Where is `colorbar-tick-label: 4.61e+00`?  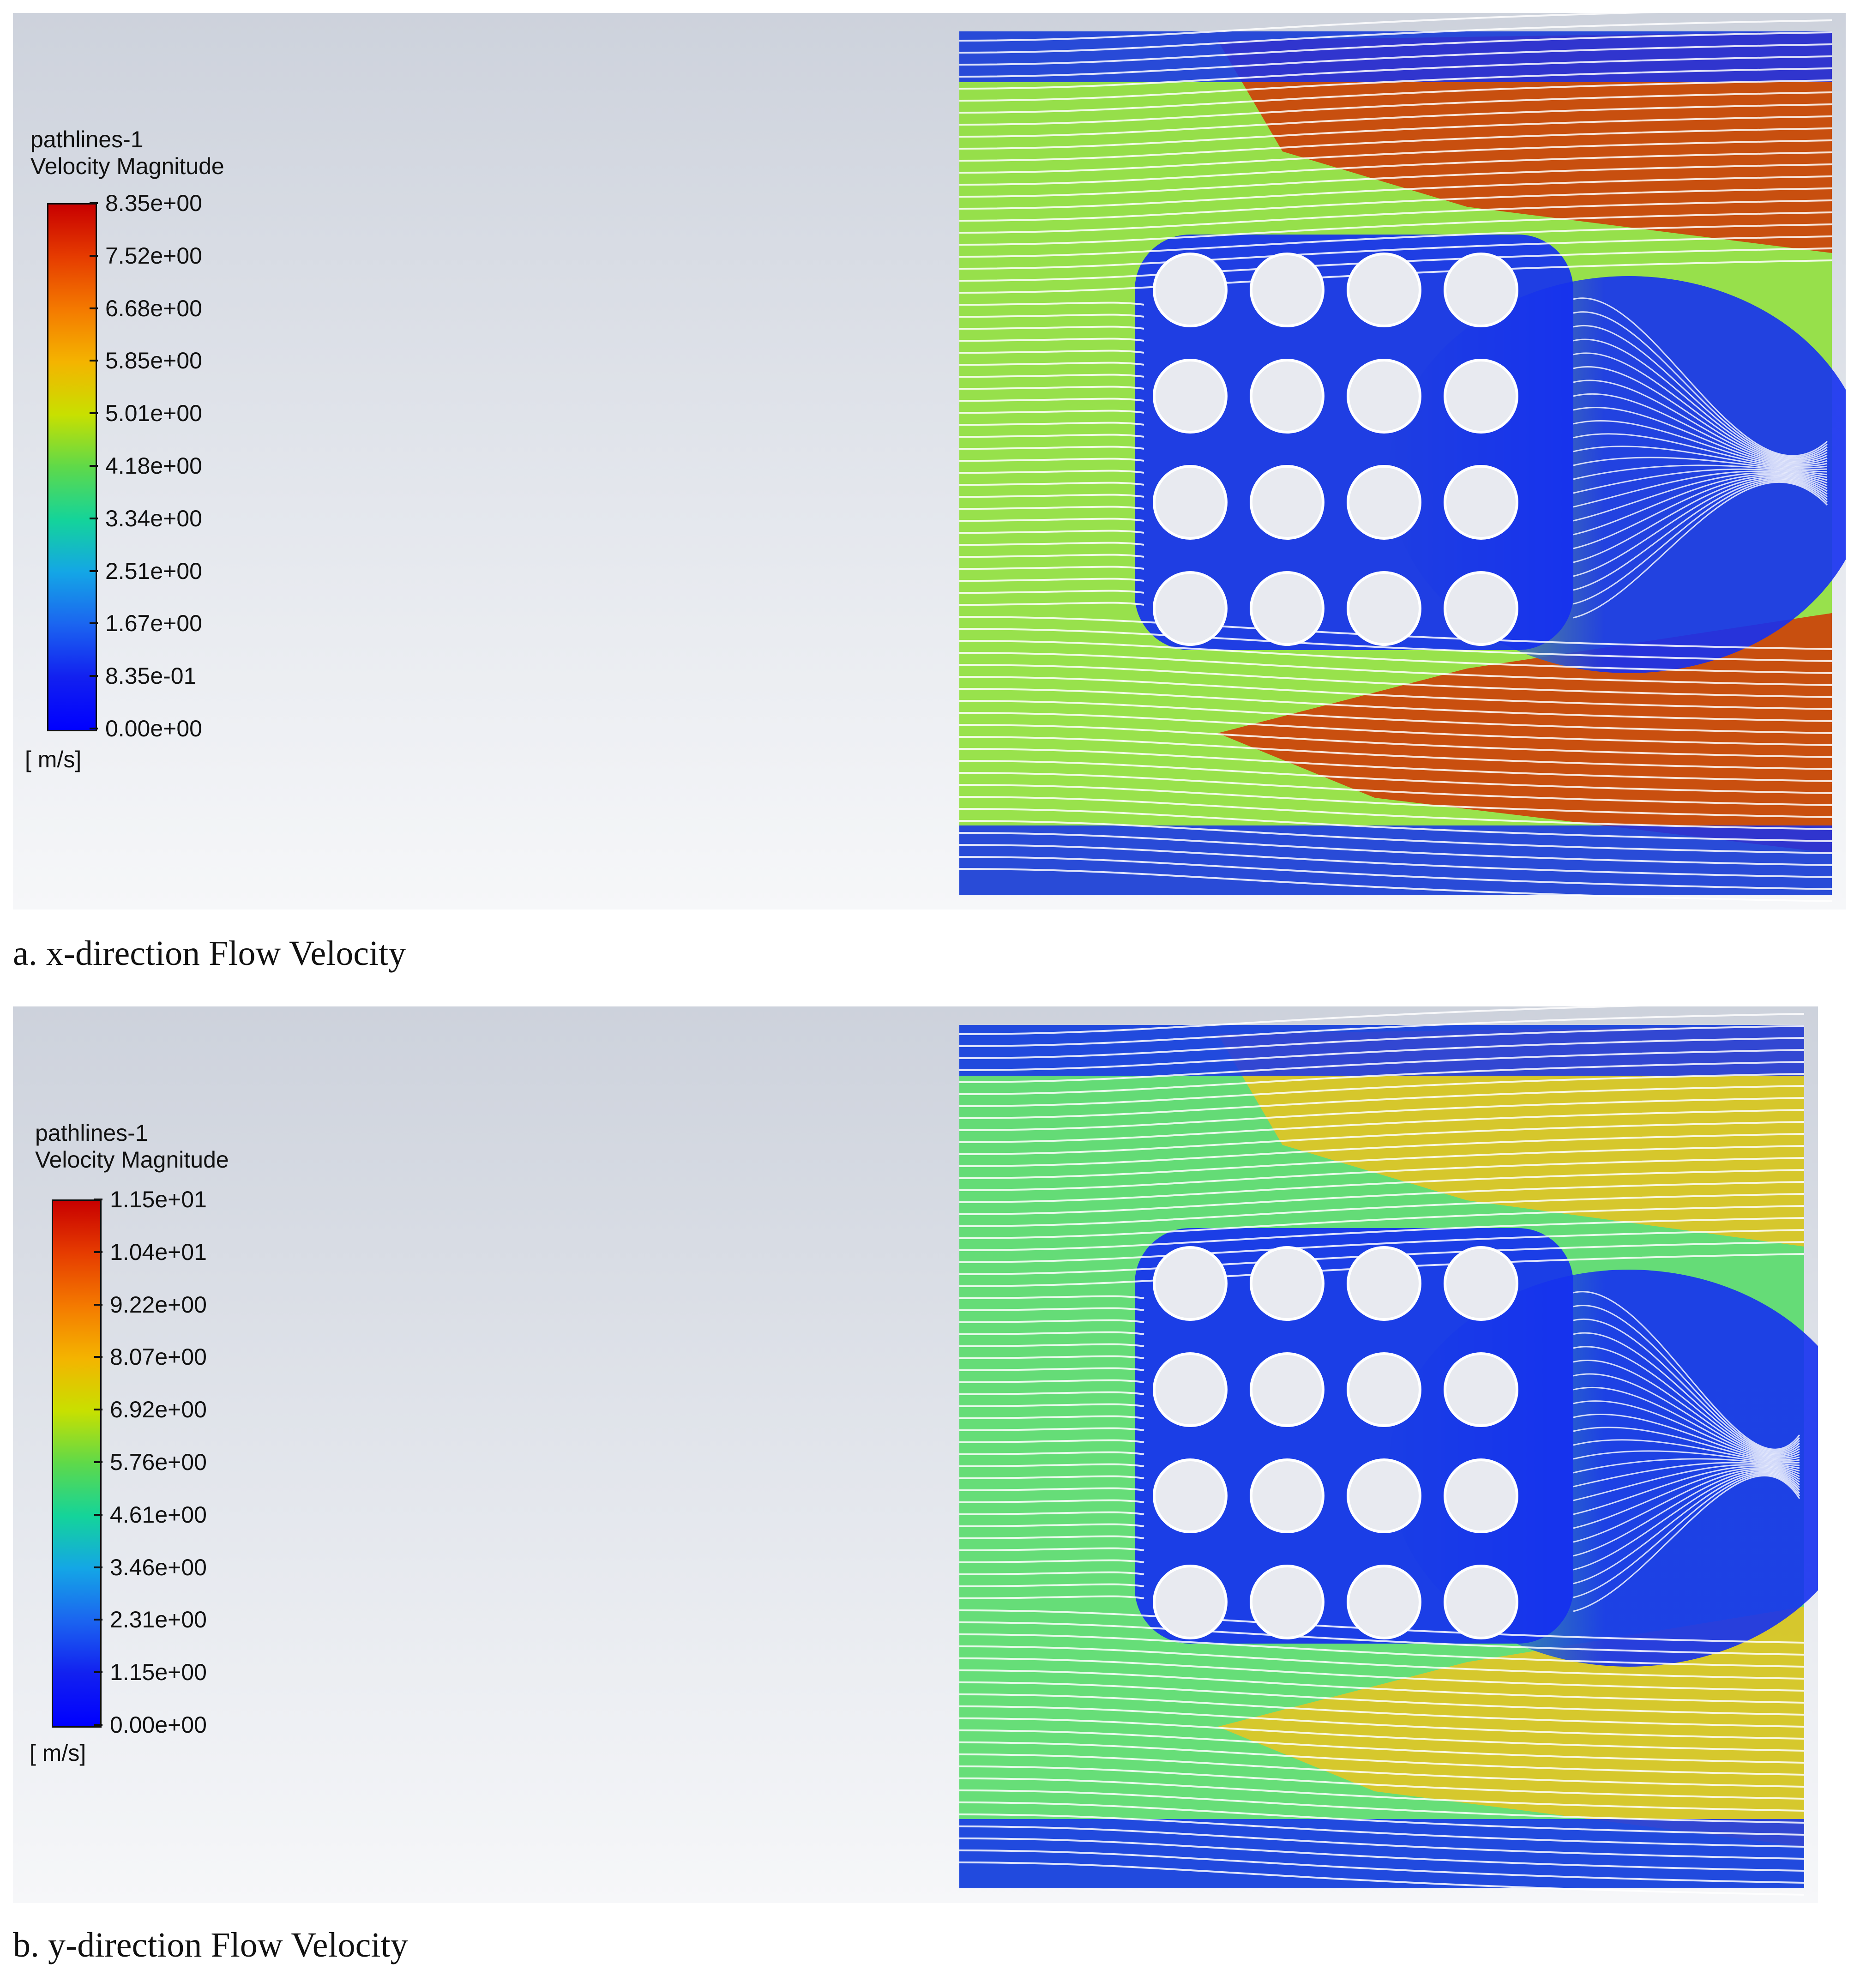 colorbar-tick-label: 4.61e+00 is located at coordinates (158, 1514).